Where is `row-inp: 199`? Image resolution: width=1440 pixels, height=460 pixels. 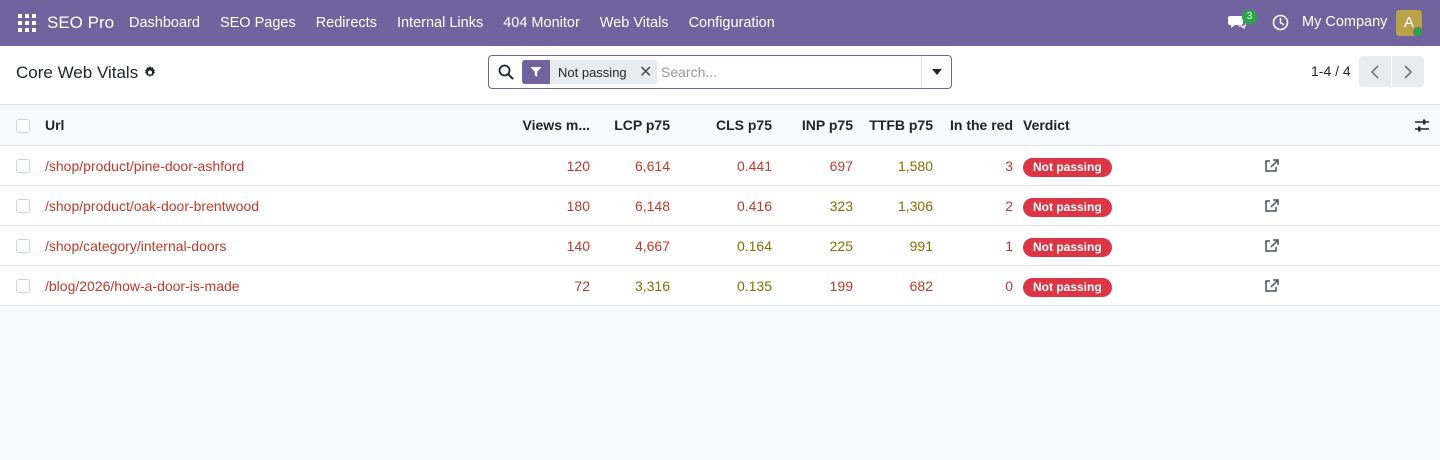 row-inp: 199 is located at coordinates (841, 286).